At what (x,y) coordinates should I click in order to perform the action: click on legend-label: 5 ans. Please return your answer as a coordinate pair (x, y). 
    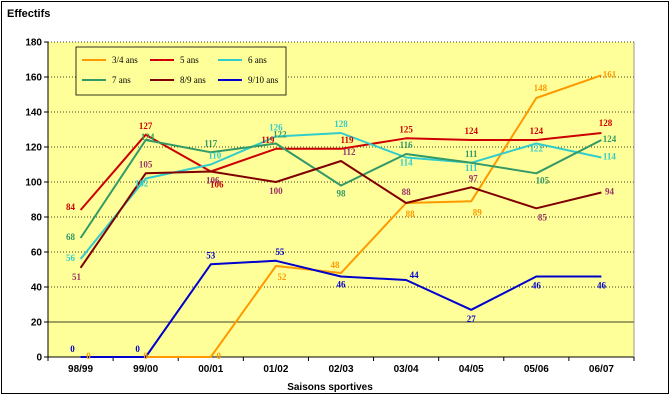
    Looking at the image, I should click on (189, 60).